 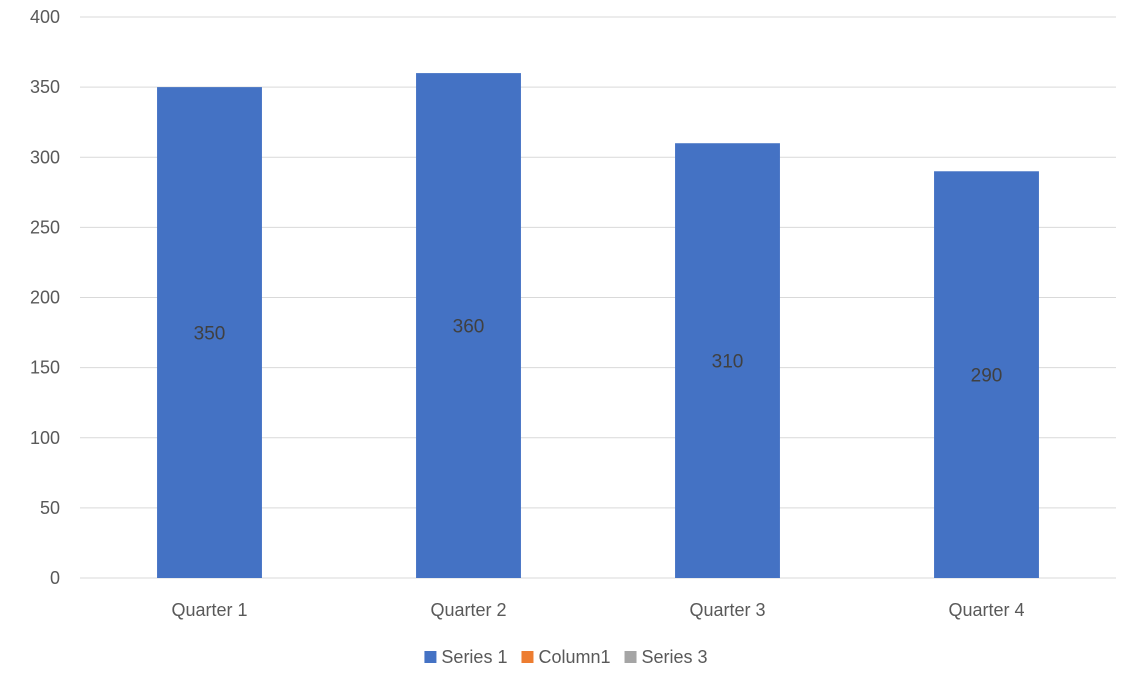 What do you see at coordinates (45, 157) in the screenshot?
I see `y-tick-label-300: 300` at bounding box center [45, 157].